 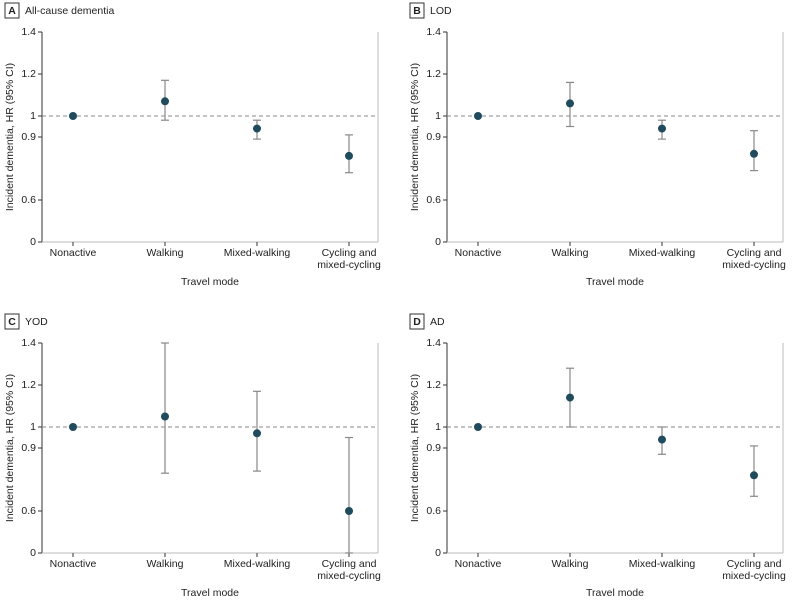 I want to click on panel-title: LOD, so click(x=441, y=11).